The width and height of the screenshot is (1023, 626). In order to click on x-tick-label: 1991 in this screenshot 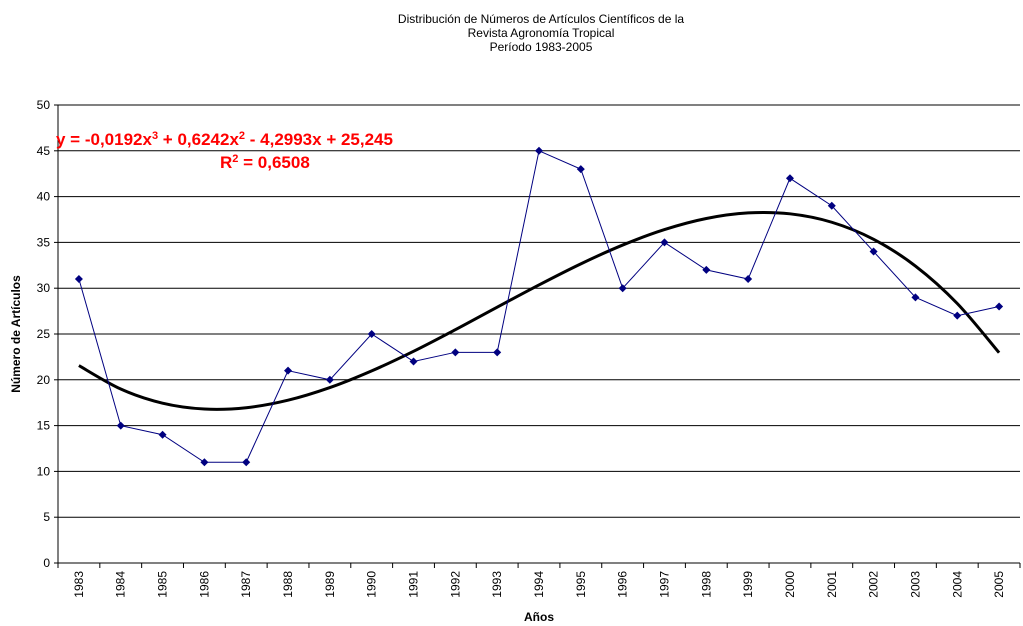, I will do `click(414, 584)`.